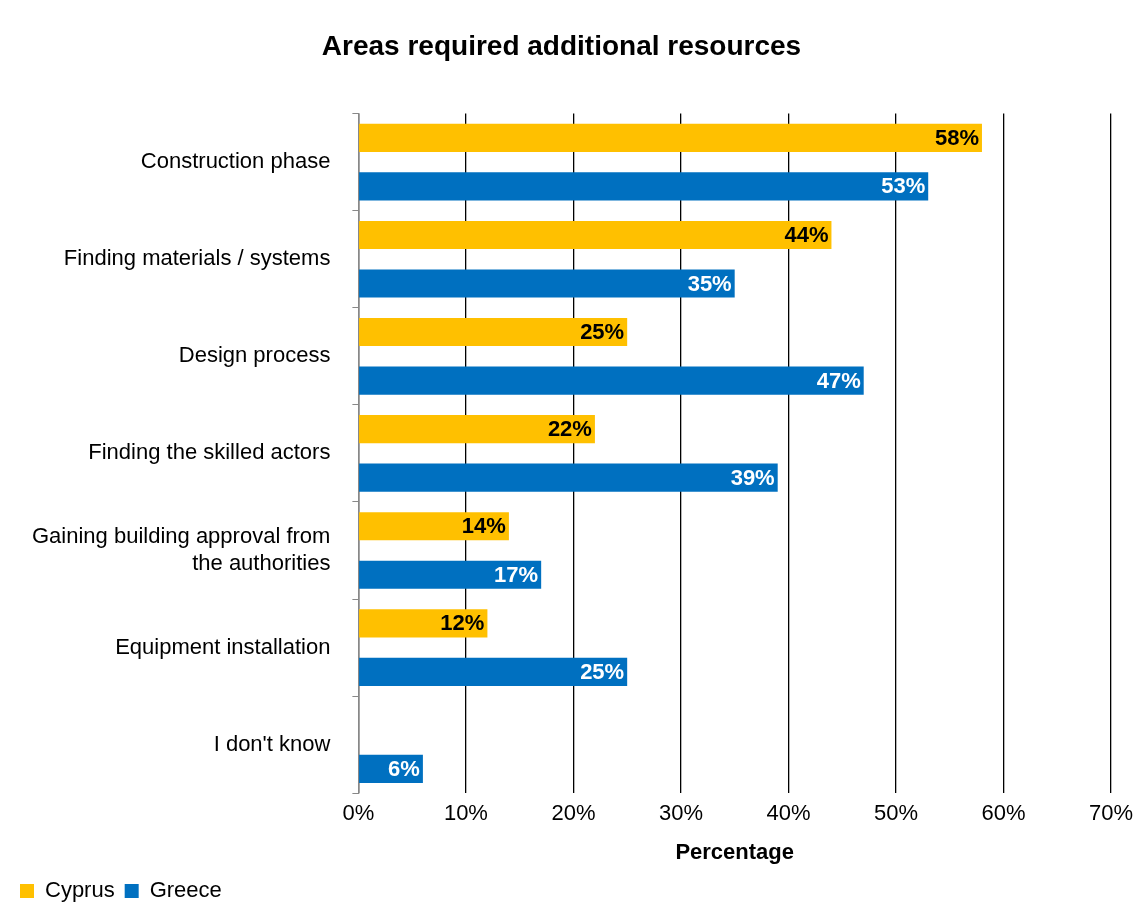  I want to click on data-label: 17%, so click(516, 574).